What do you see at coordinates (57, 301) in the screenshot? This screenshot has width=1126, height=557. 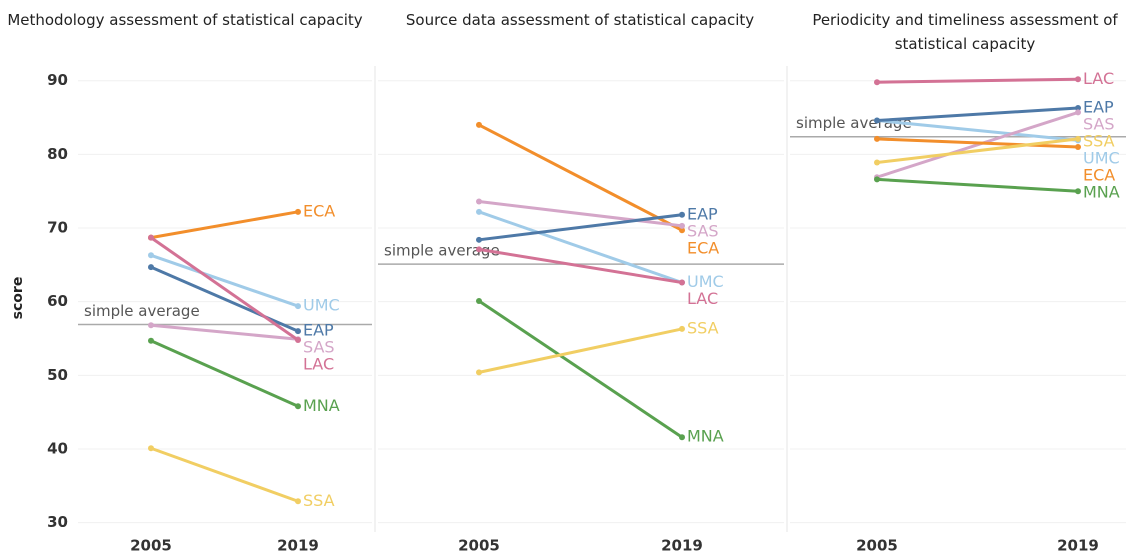 I see `y-tick-label: 60` at bounding box center [57, 301].